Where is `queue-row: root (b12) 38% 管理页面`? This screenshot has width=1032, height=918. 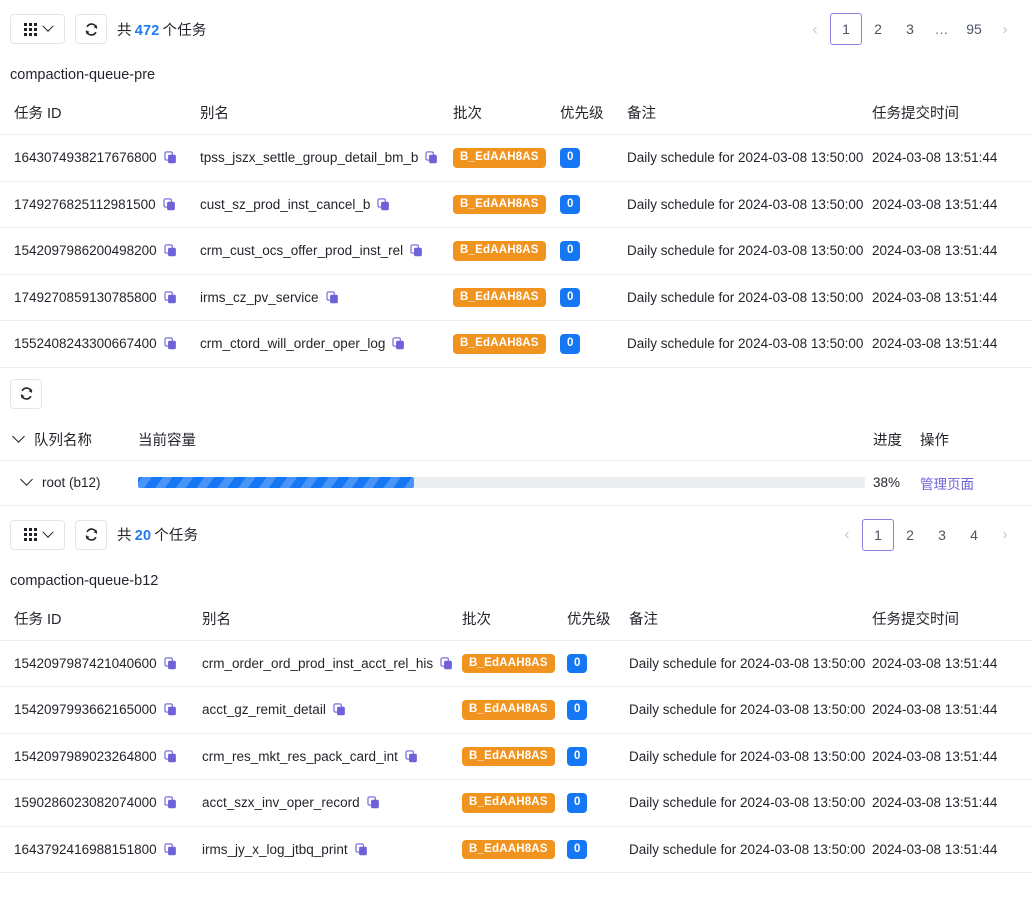 queue-row: root (b12) 38% 管理页面 is located at coordinates (516, 483).